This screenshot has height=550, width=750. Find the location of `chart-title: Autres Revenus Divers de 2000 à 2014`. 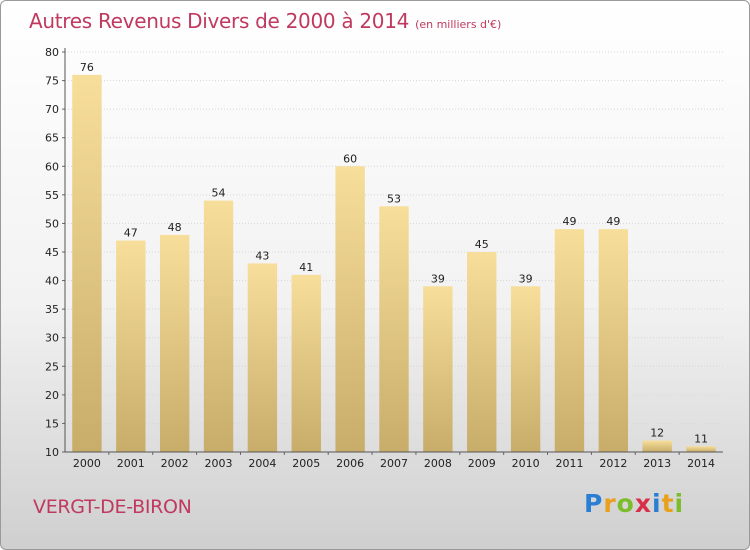

chart-title: Autres Revenus Divers de 2000 à 2014 is located at coordinates (219, 21).